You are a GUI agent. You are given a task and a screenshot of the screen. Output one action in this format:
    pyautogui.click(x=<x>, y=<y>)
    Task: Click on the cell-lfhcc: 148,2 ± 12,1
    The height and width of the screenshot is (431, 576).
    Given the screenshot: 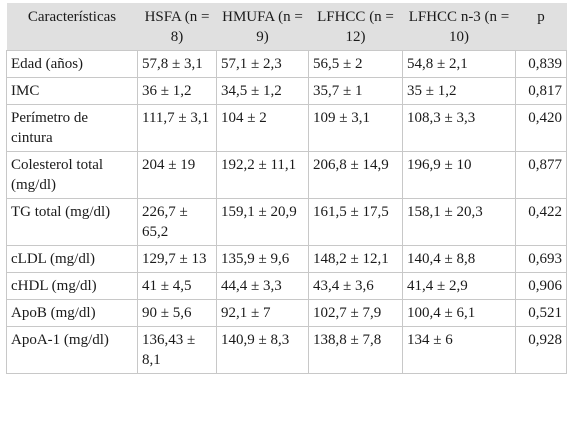 What is the action you would take?
    pyautogui.click(x=355, y=259)
    